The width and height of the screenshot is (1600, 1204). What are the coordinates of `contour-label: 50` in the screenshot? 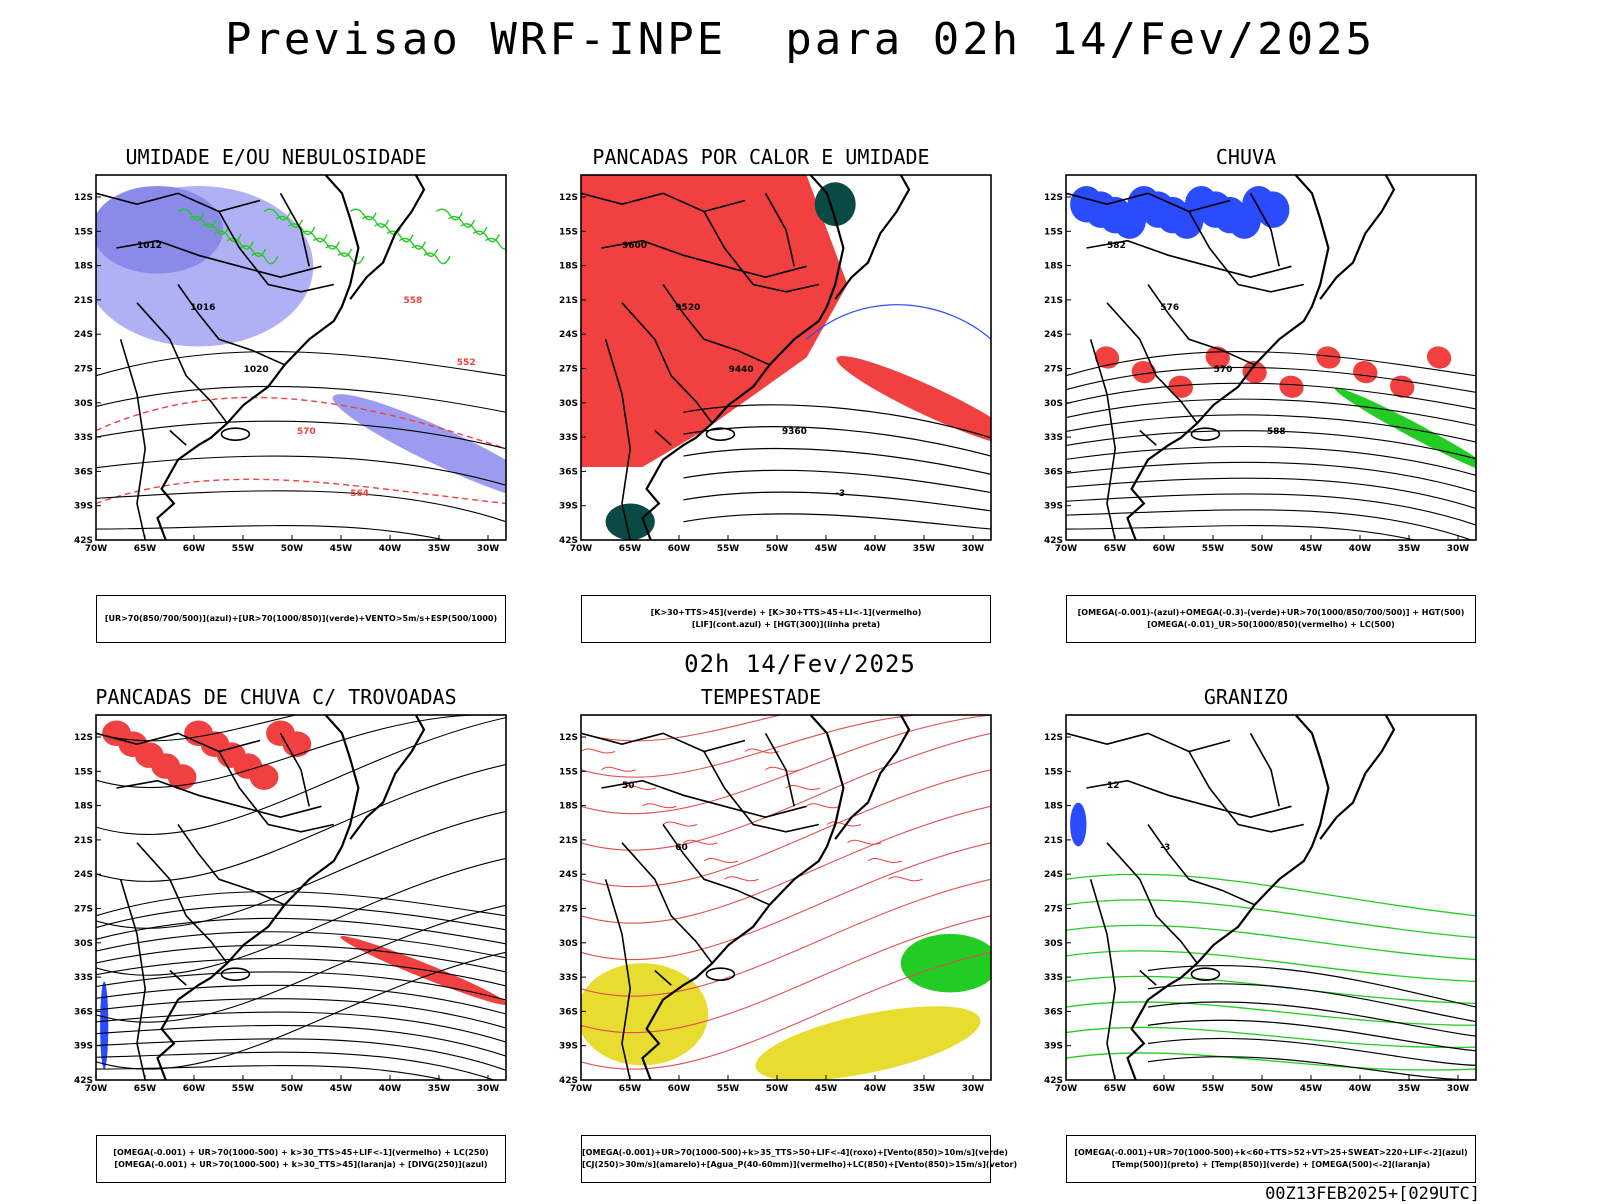 It's located at (628, 786).